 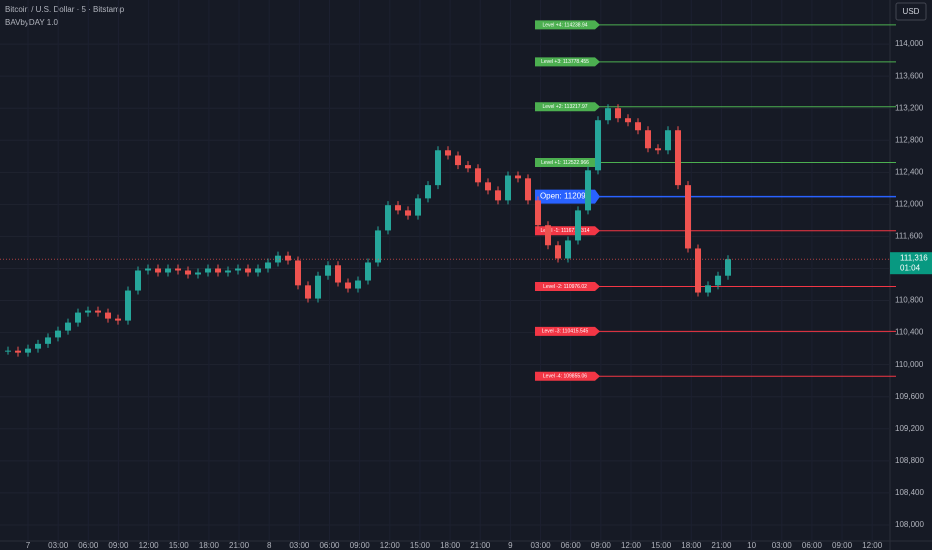 I want to click on currency-label: USD, so click(x=911, y=11).